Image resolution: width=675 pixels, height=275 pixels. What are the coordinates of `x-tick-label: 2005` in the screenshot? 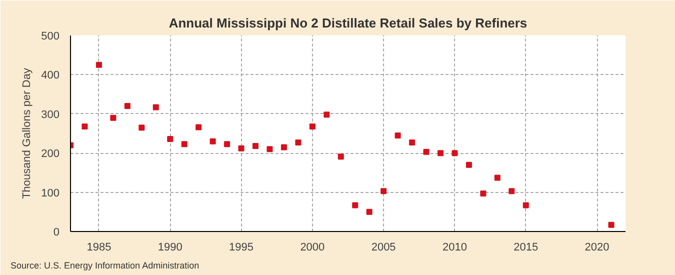 It's located at (383, 248).